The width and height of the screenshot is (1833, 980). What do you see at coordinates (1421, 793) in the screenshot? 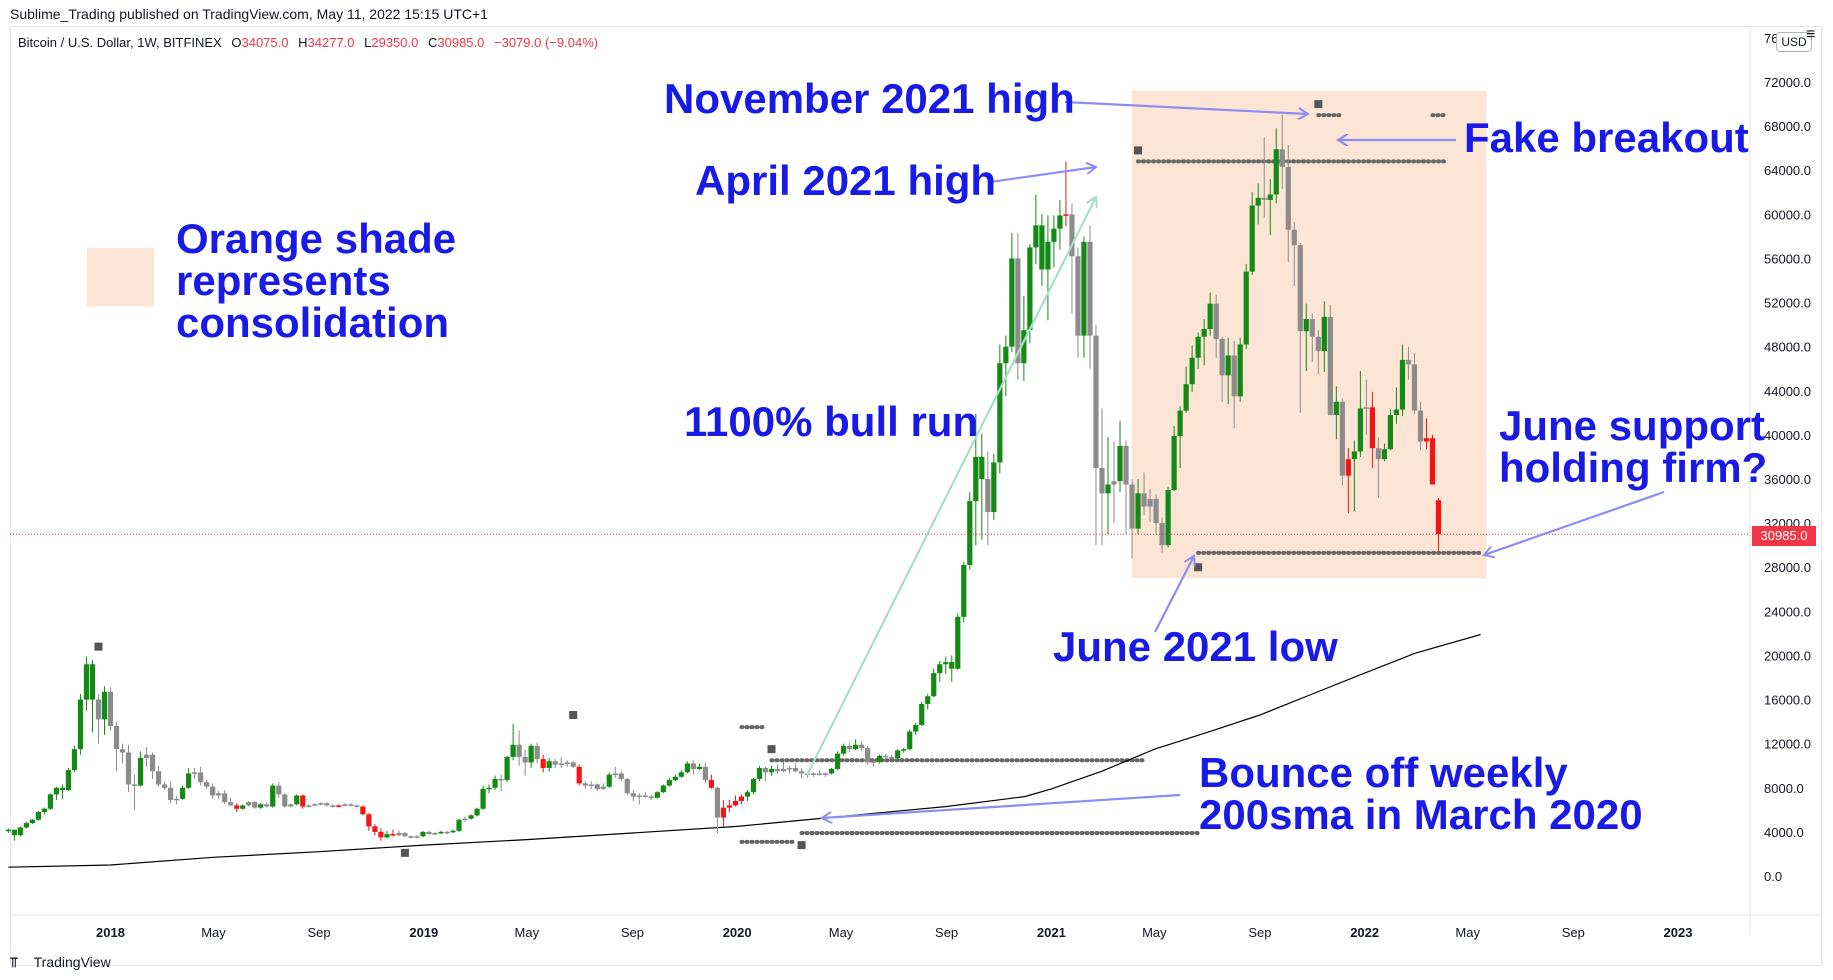
I see `annotation-bounce: Bounce off weekly 200sma in March 2020` at bounding box center [1421, 793].